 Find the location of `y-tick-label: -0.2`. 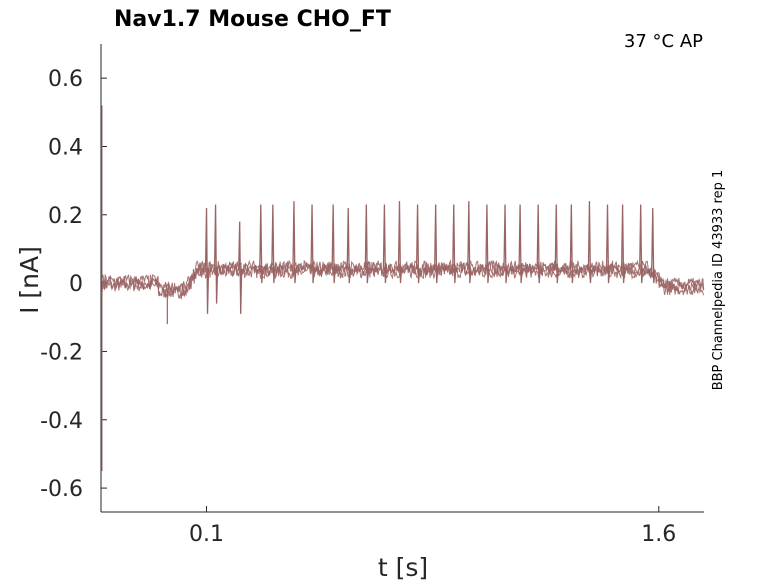

y-tick-label: -0.2 is located at coordinates (61, 352).